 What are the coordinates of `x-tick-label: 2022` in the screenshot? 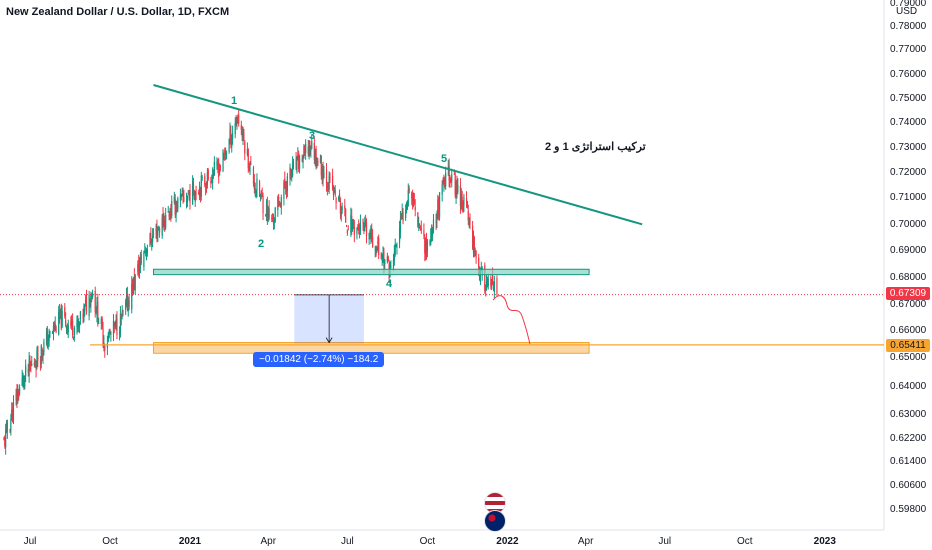 It's located at (507, 541).